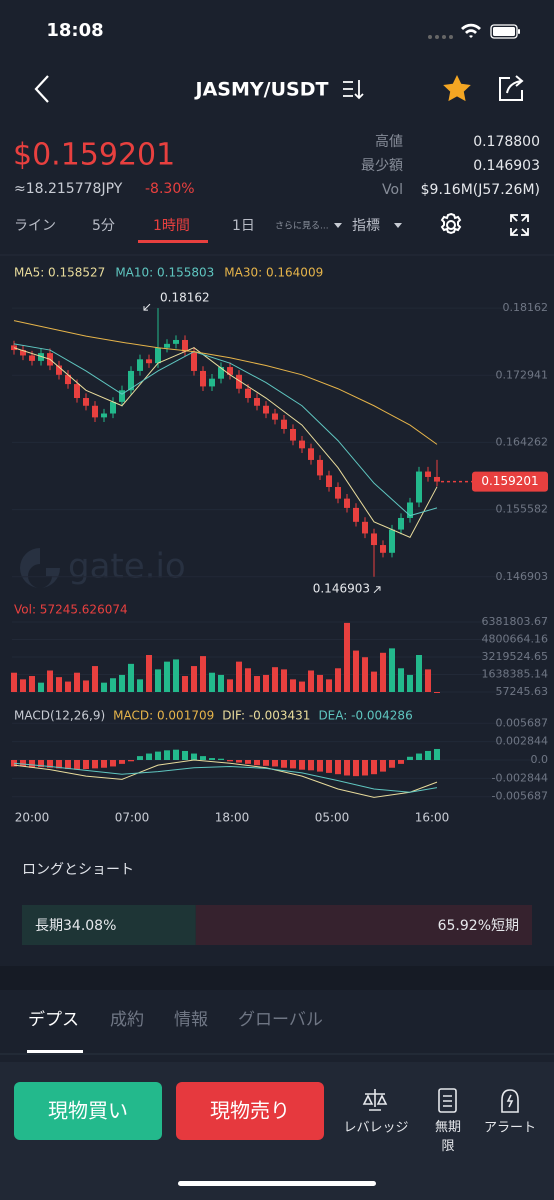  Describe the element at coordinates (127, 1020) in the screenshot. I see `section-tab: 成約` at that location.